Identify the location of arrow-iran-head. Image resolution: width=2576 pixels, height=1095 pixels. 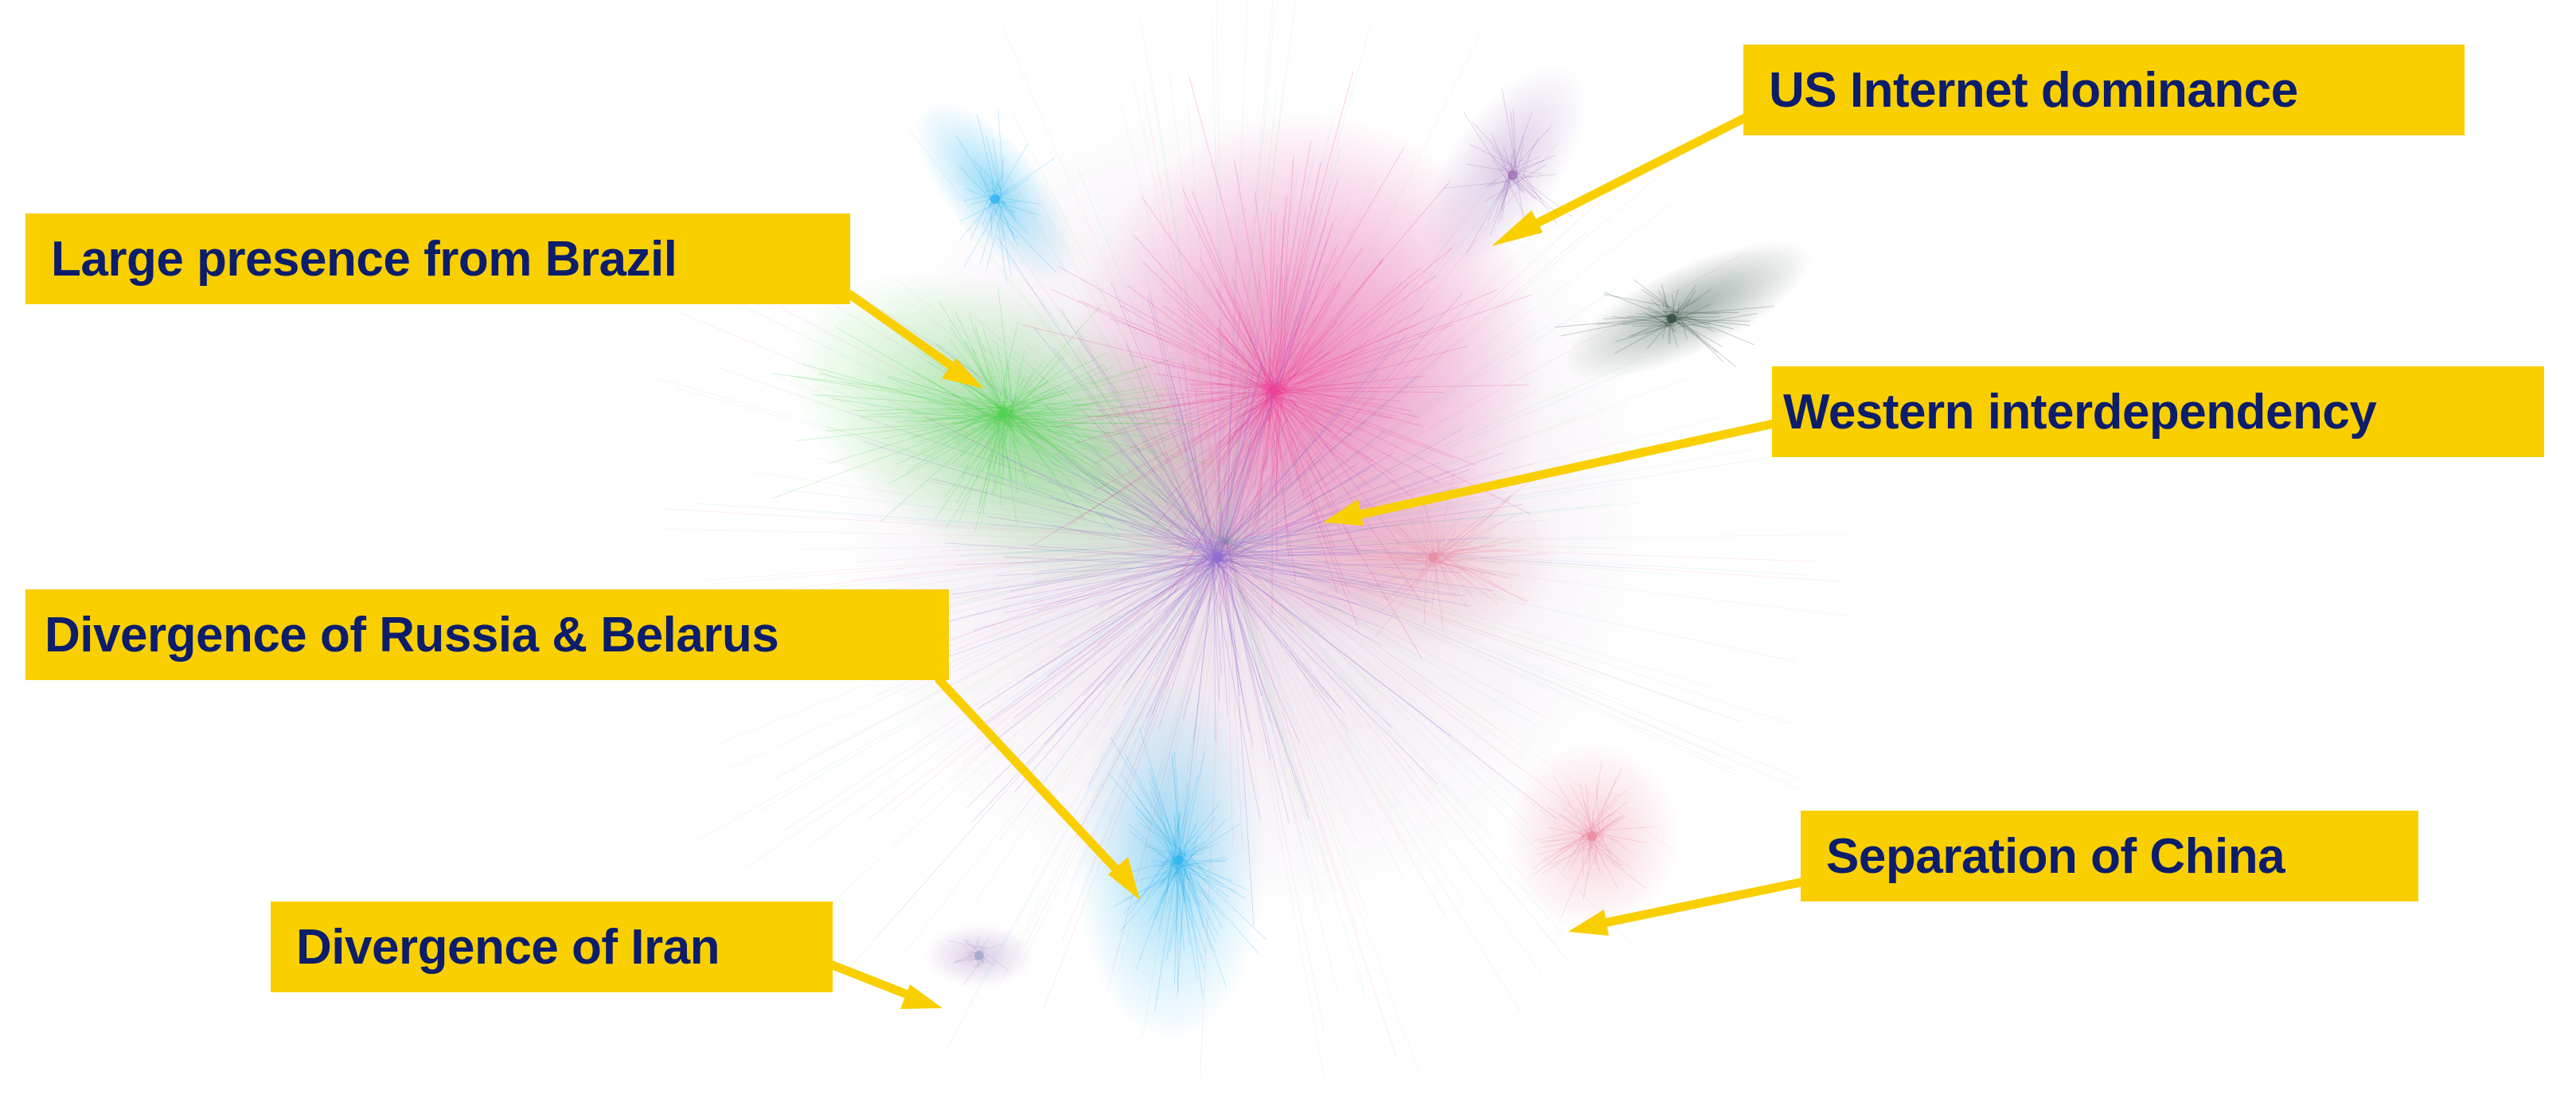
(921, 996).